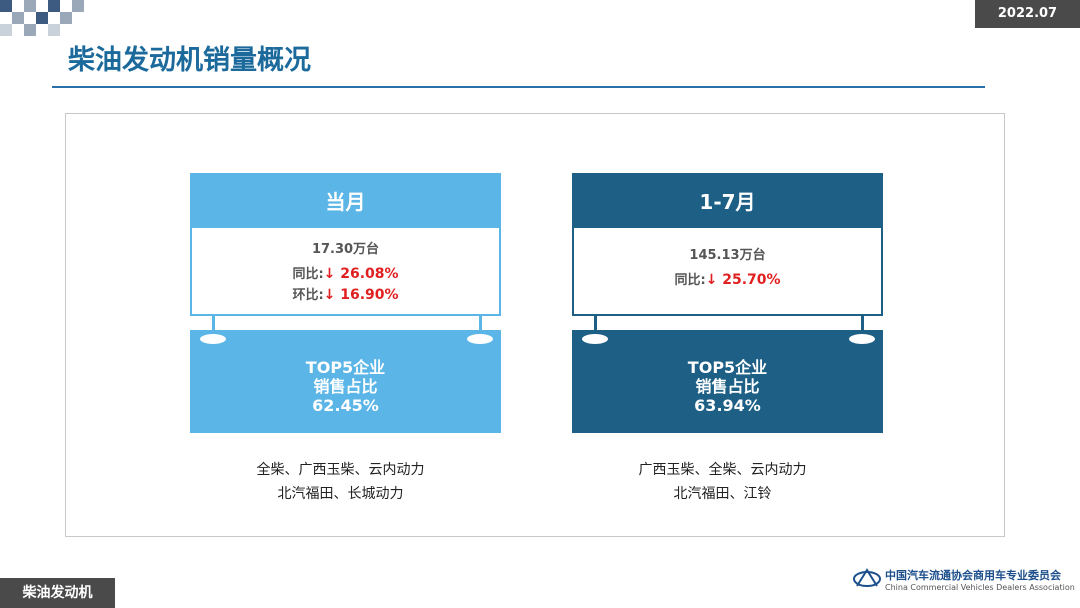 The width and height of the screenshot is (1080, 608). What do you see at coordinates (361, 274) in the screenshot?
I see `metric-value: ↓ 26.08%` at bounding box center [361, 274].